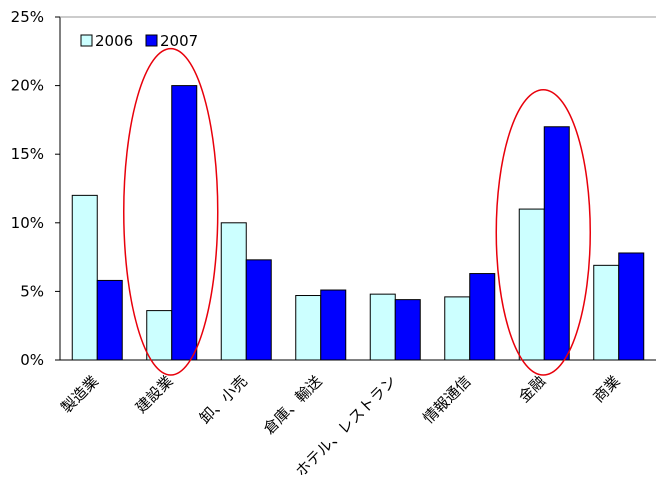 This screenshot has height=483, width=656. What do you see at coordinates (86, 40) in the screenshot?
I see `legend-swatch-2006` at bounding box center [86, 40].